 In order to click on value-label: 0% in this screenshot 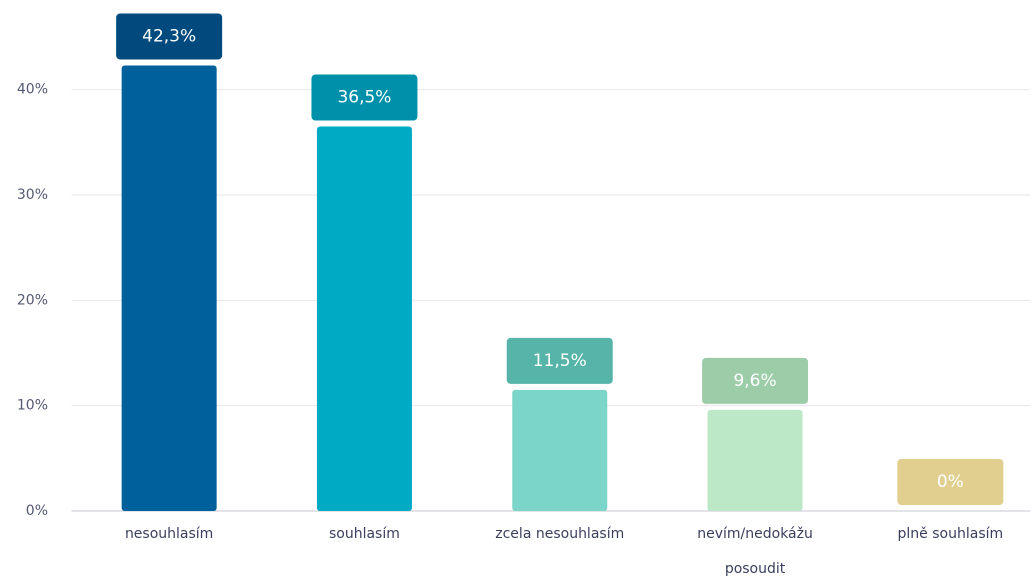, I will do `click(950, 482)`.